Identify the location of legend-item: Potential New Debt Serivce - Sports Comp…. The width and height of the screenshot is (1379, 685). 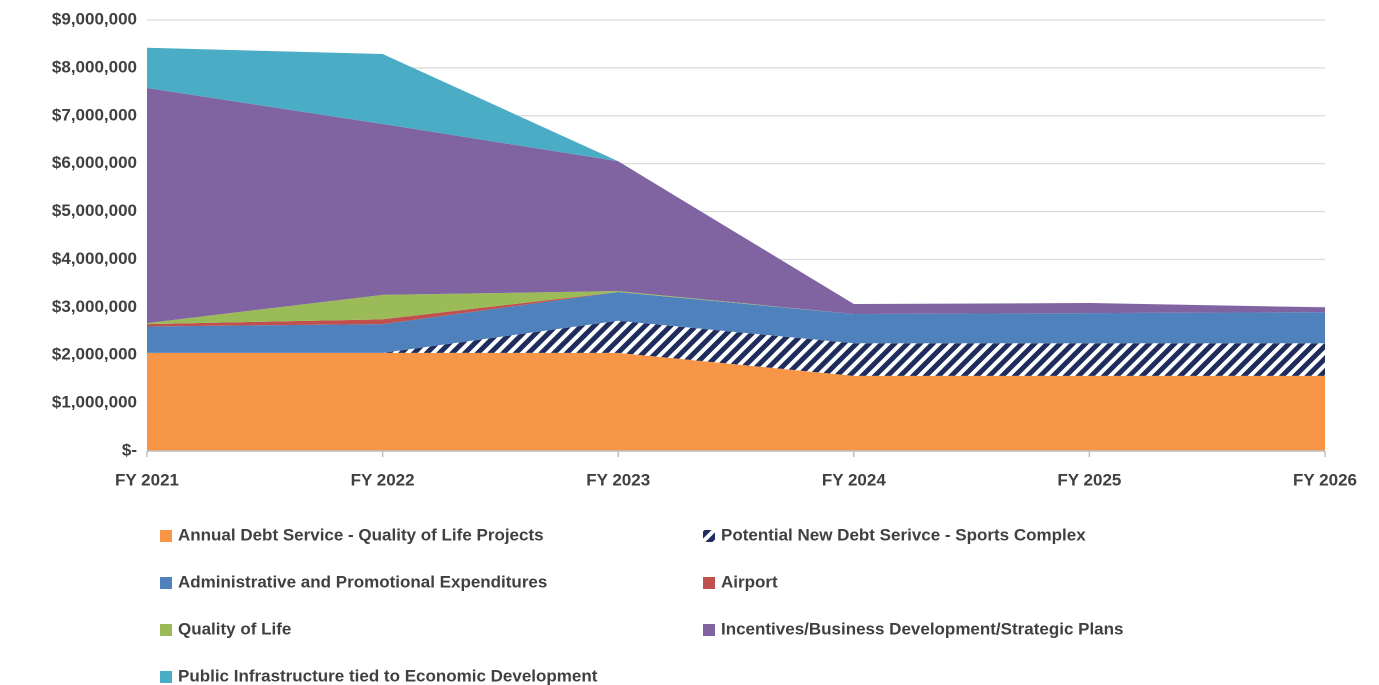
(894, 534).